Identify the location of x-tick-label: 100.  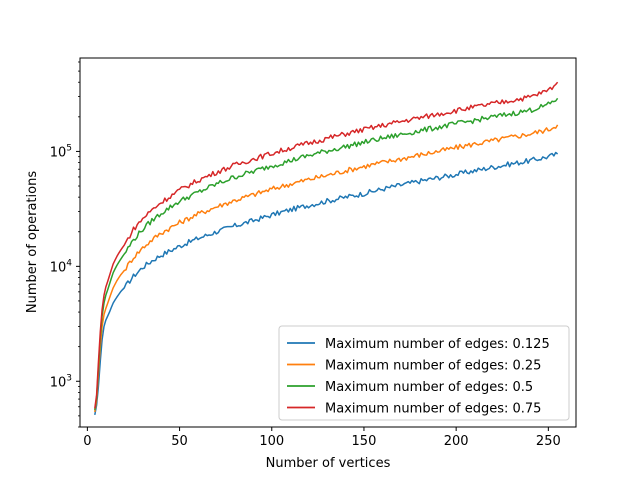
(271, 441).